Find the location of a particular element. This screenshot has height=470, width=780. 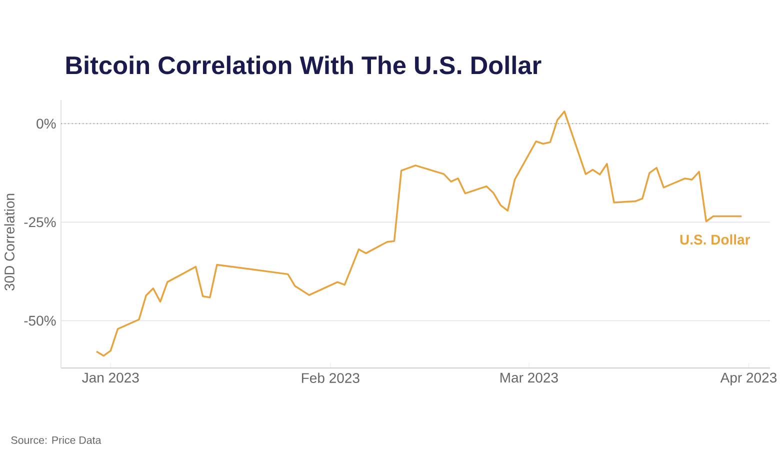

chart-title: Bitcoin Correlation With The U.S. Dollar is located at coordinates (304, 65).